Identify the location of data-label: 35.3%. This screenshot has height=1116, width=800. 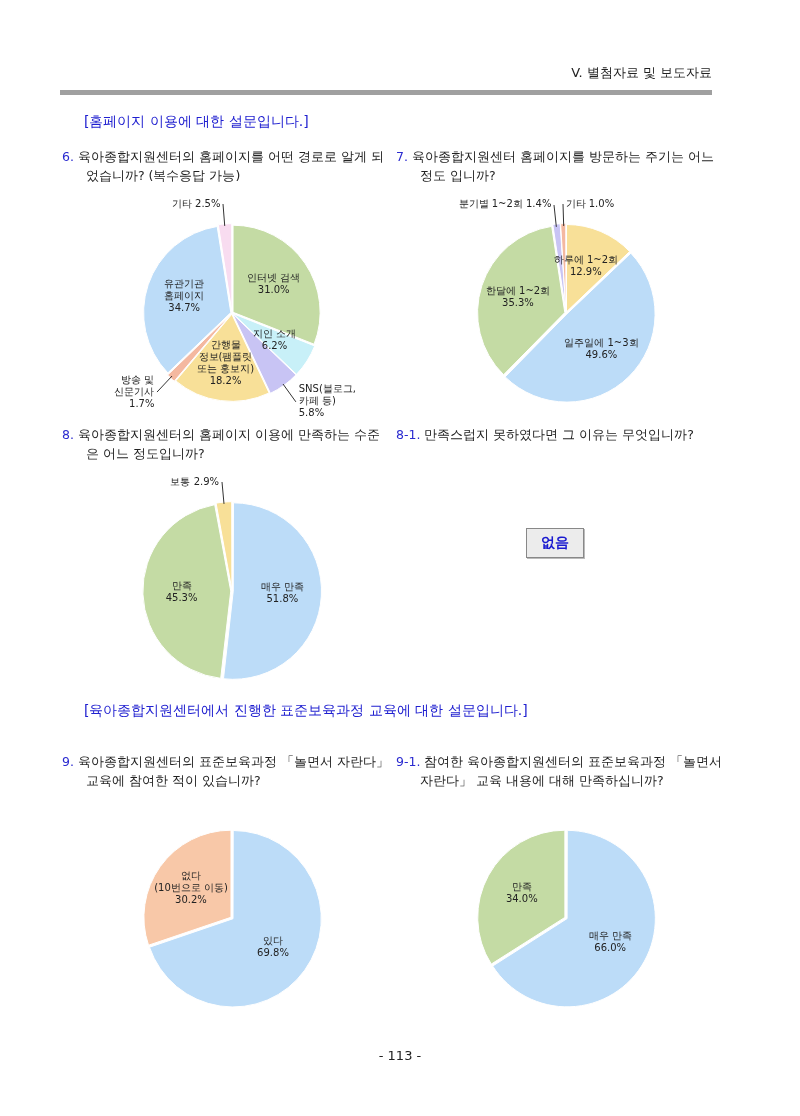
(518, 303).